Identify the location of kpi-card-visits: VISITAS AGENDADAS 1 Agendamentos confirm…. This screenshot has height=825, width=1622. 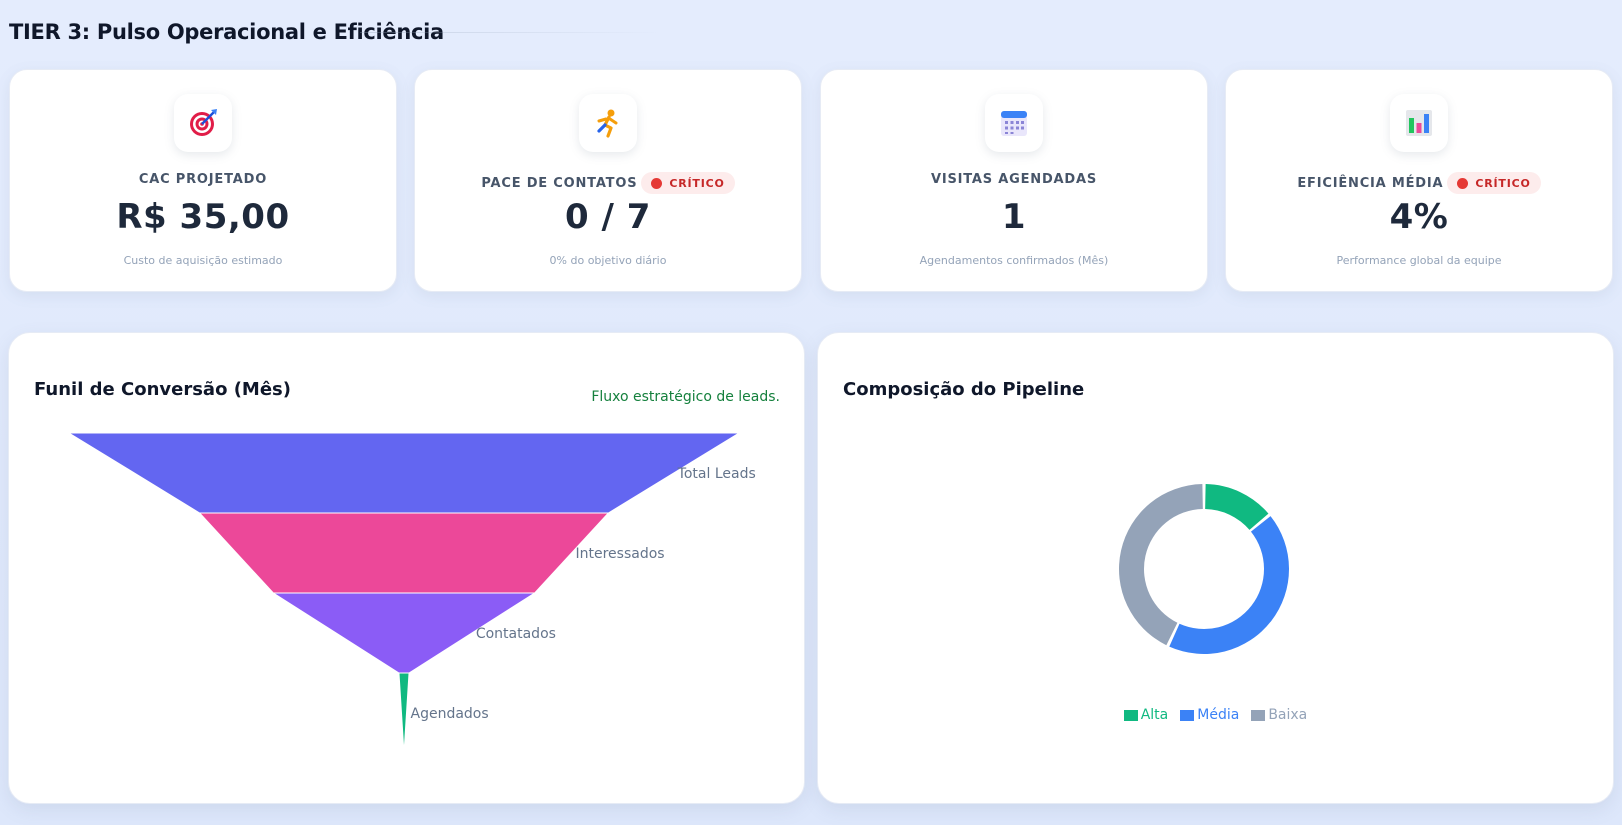
(1014, 180).